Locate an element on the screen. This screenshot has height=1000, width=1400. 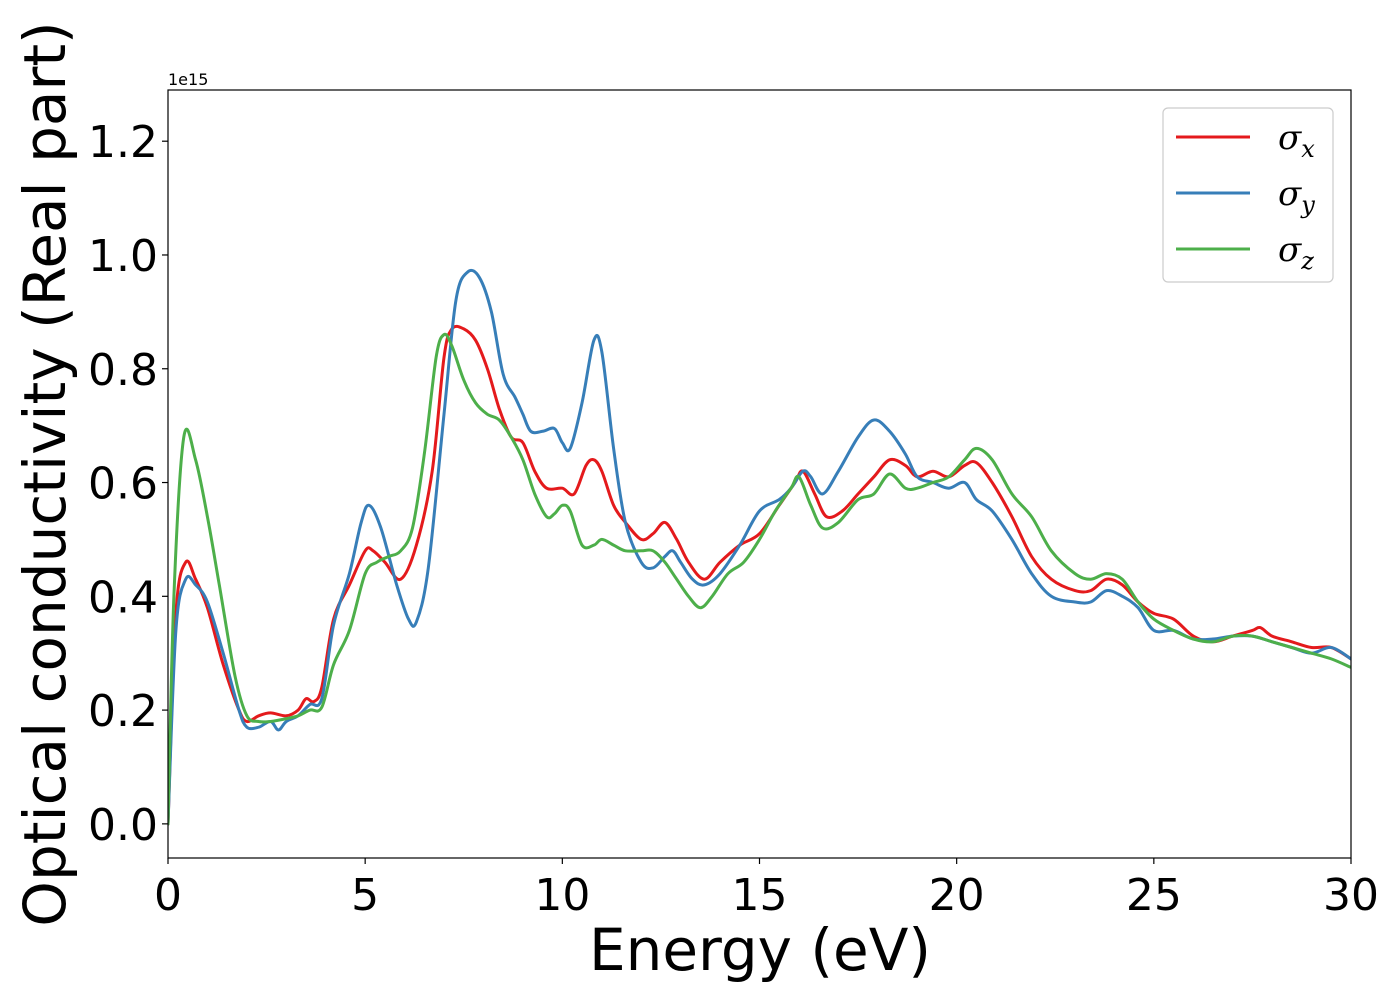
x-axis-title: Energy (eV) is located at coordinates (760, 950).